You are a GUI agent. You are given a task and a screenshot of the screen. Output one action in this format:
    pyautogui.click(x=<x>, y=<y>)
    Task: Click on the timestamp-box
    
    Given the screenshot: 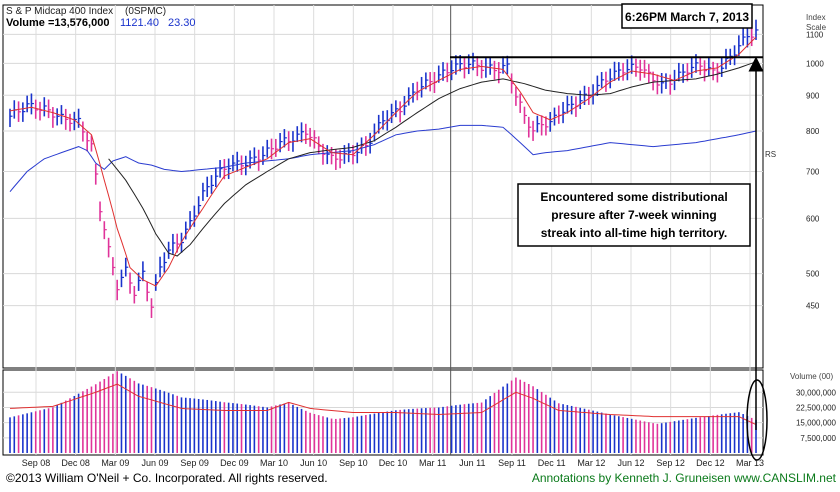 What is the action you would take?
    pyautogui.click(x=687, y=16)
    